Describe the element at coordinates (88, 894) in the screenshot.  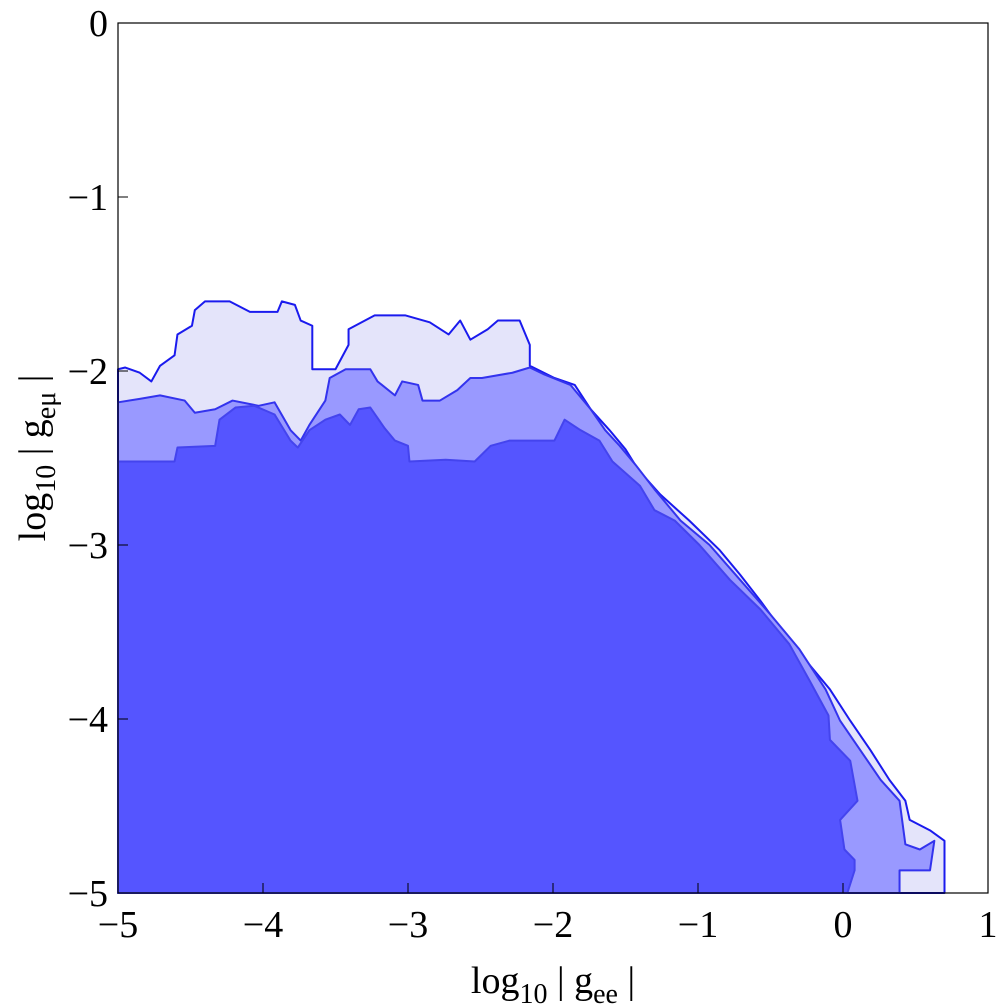
I see `y-tick-label: −5` at that location.